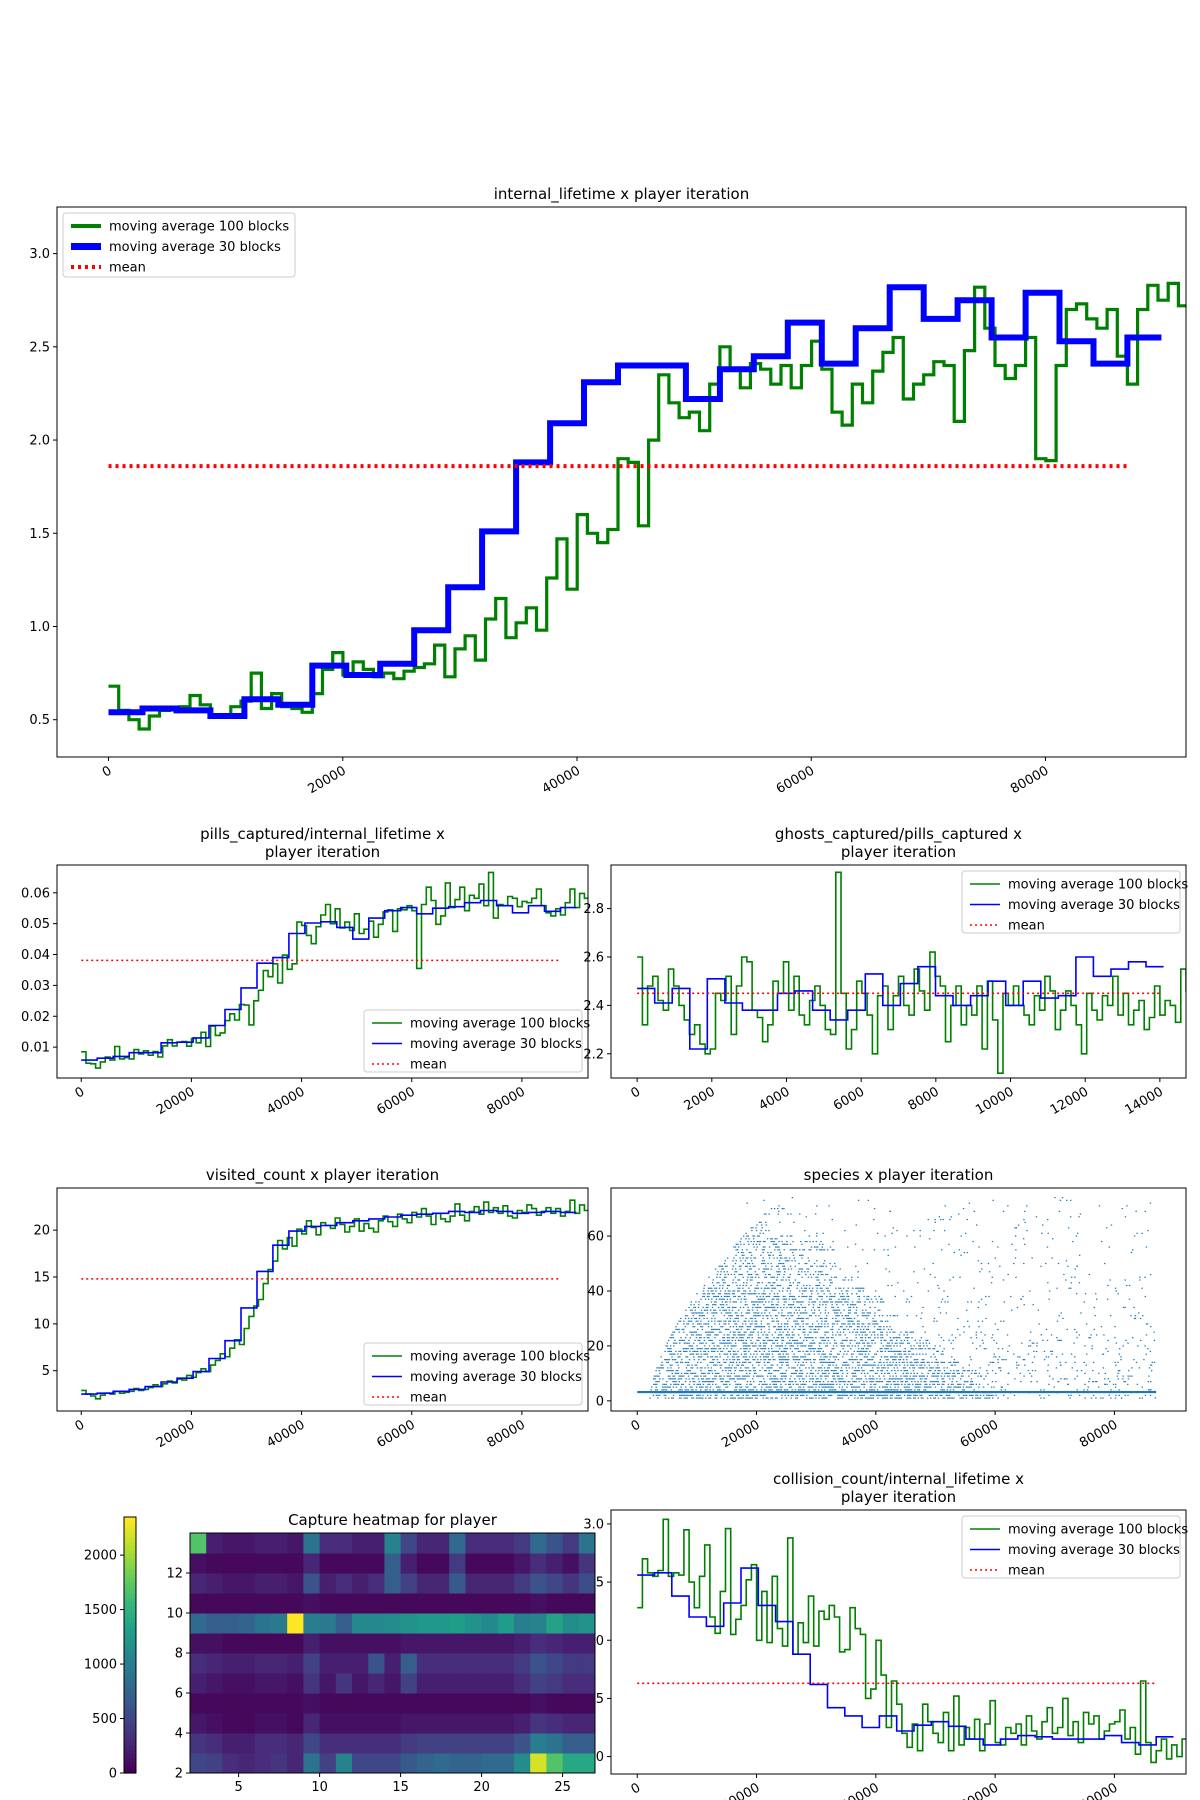  I want to click on x-tick-label: 40000, so click(860, 1434).